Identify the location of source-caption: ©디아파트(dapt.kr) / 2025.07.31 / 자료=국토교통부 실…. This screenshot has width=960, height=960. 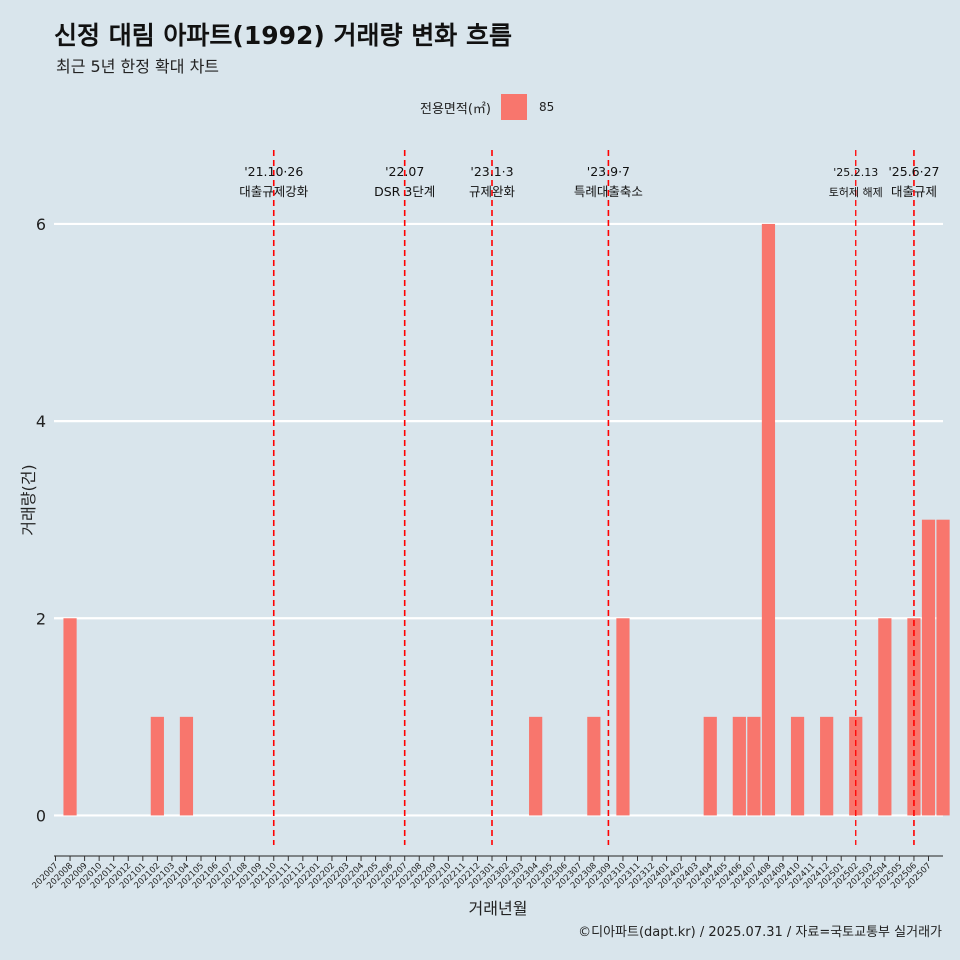
(760, 932).